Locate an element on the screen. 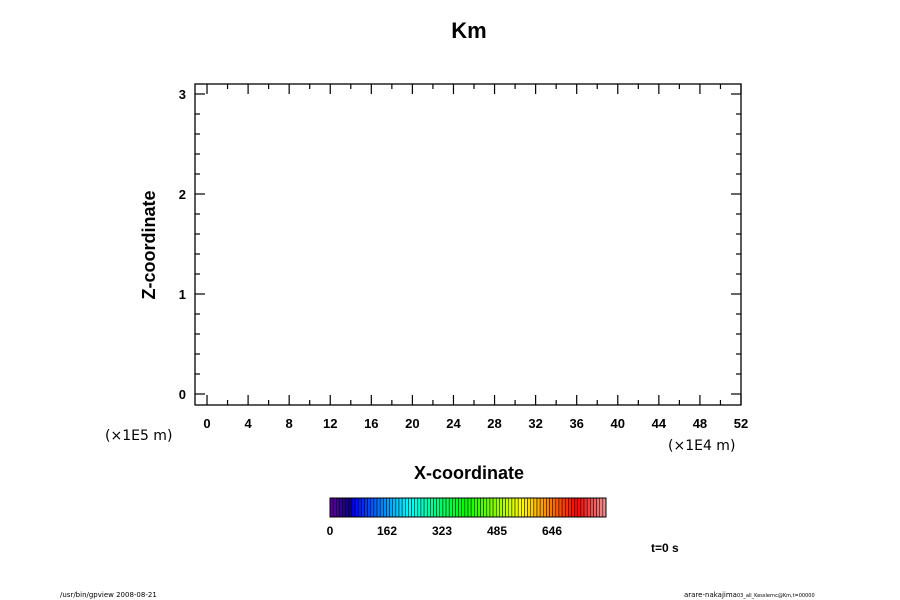  x-tick-label: 12 is located at coordinates (330, 423).